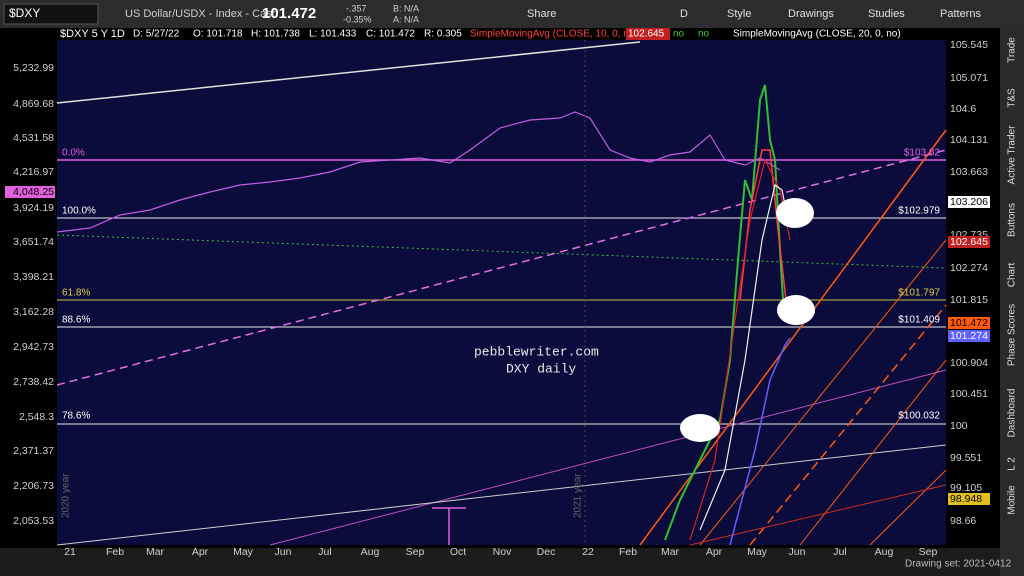  What do you see at coordinates (156, 34) in the screenshot?
I see `ohlc-field: D: 5/27/22` at bounding box center [156, 34].